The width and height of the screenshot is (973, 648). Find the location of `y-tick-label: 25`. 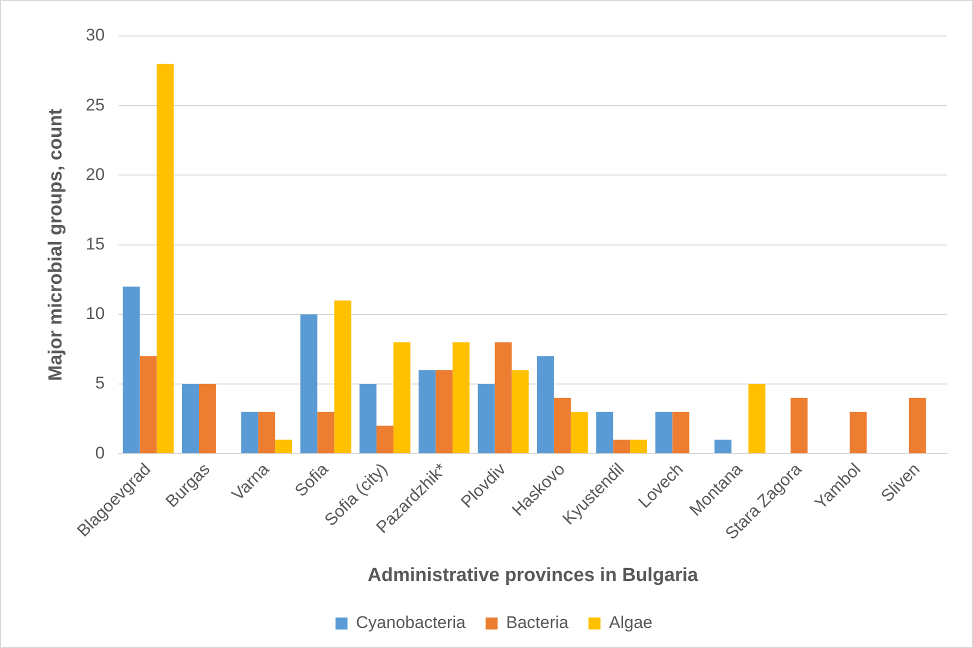

y-tick-label: 25 is located at coordinates (95, 104).